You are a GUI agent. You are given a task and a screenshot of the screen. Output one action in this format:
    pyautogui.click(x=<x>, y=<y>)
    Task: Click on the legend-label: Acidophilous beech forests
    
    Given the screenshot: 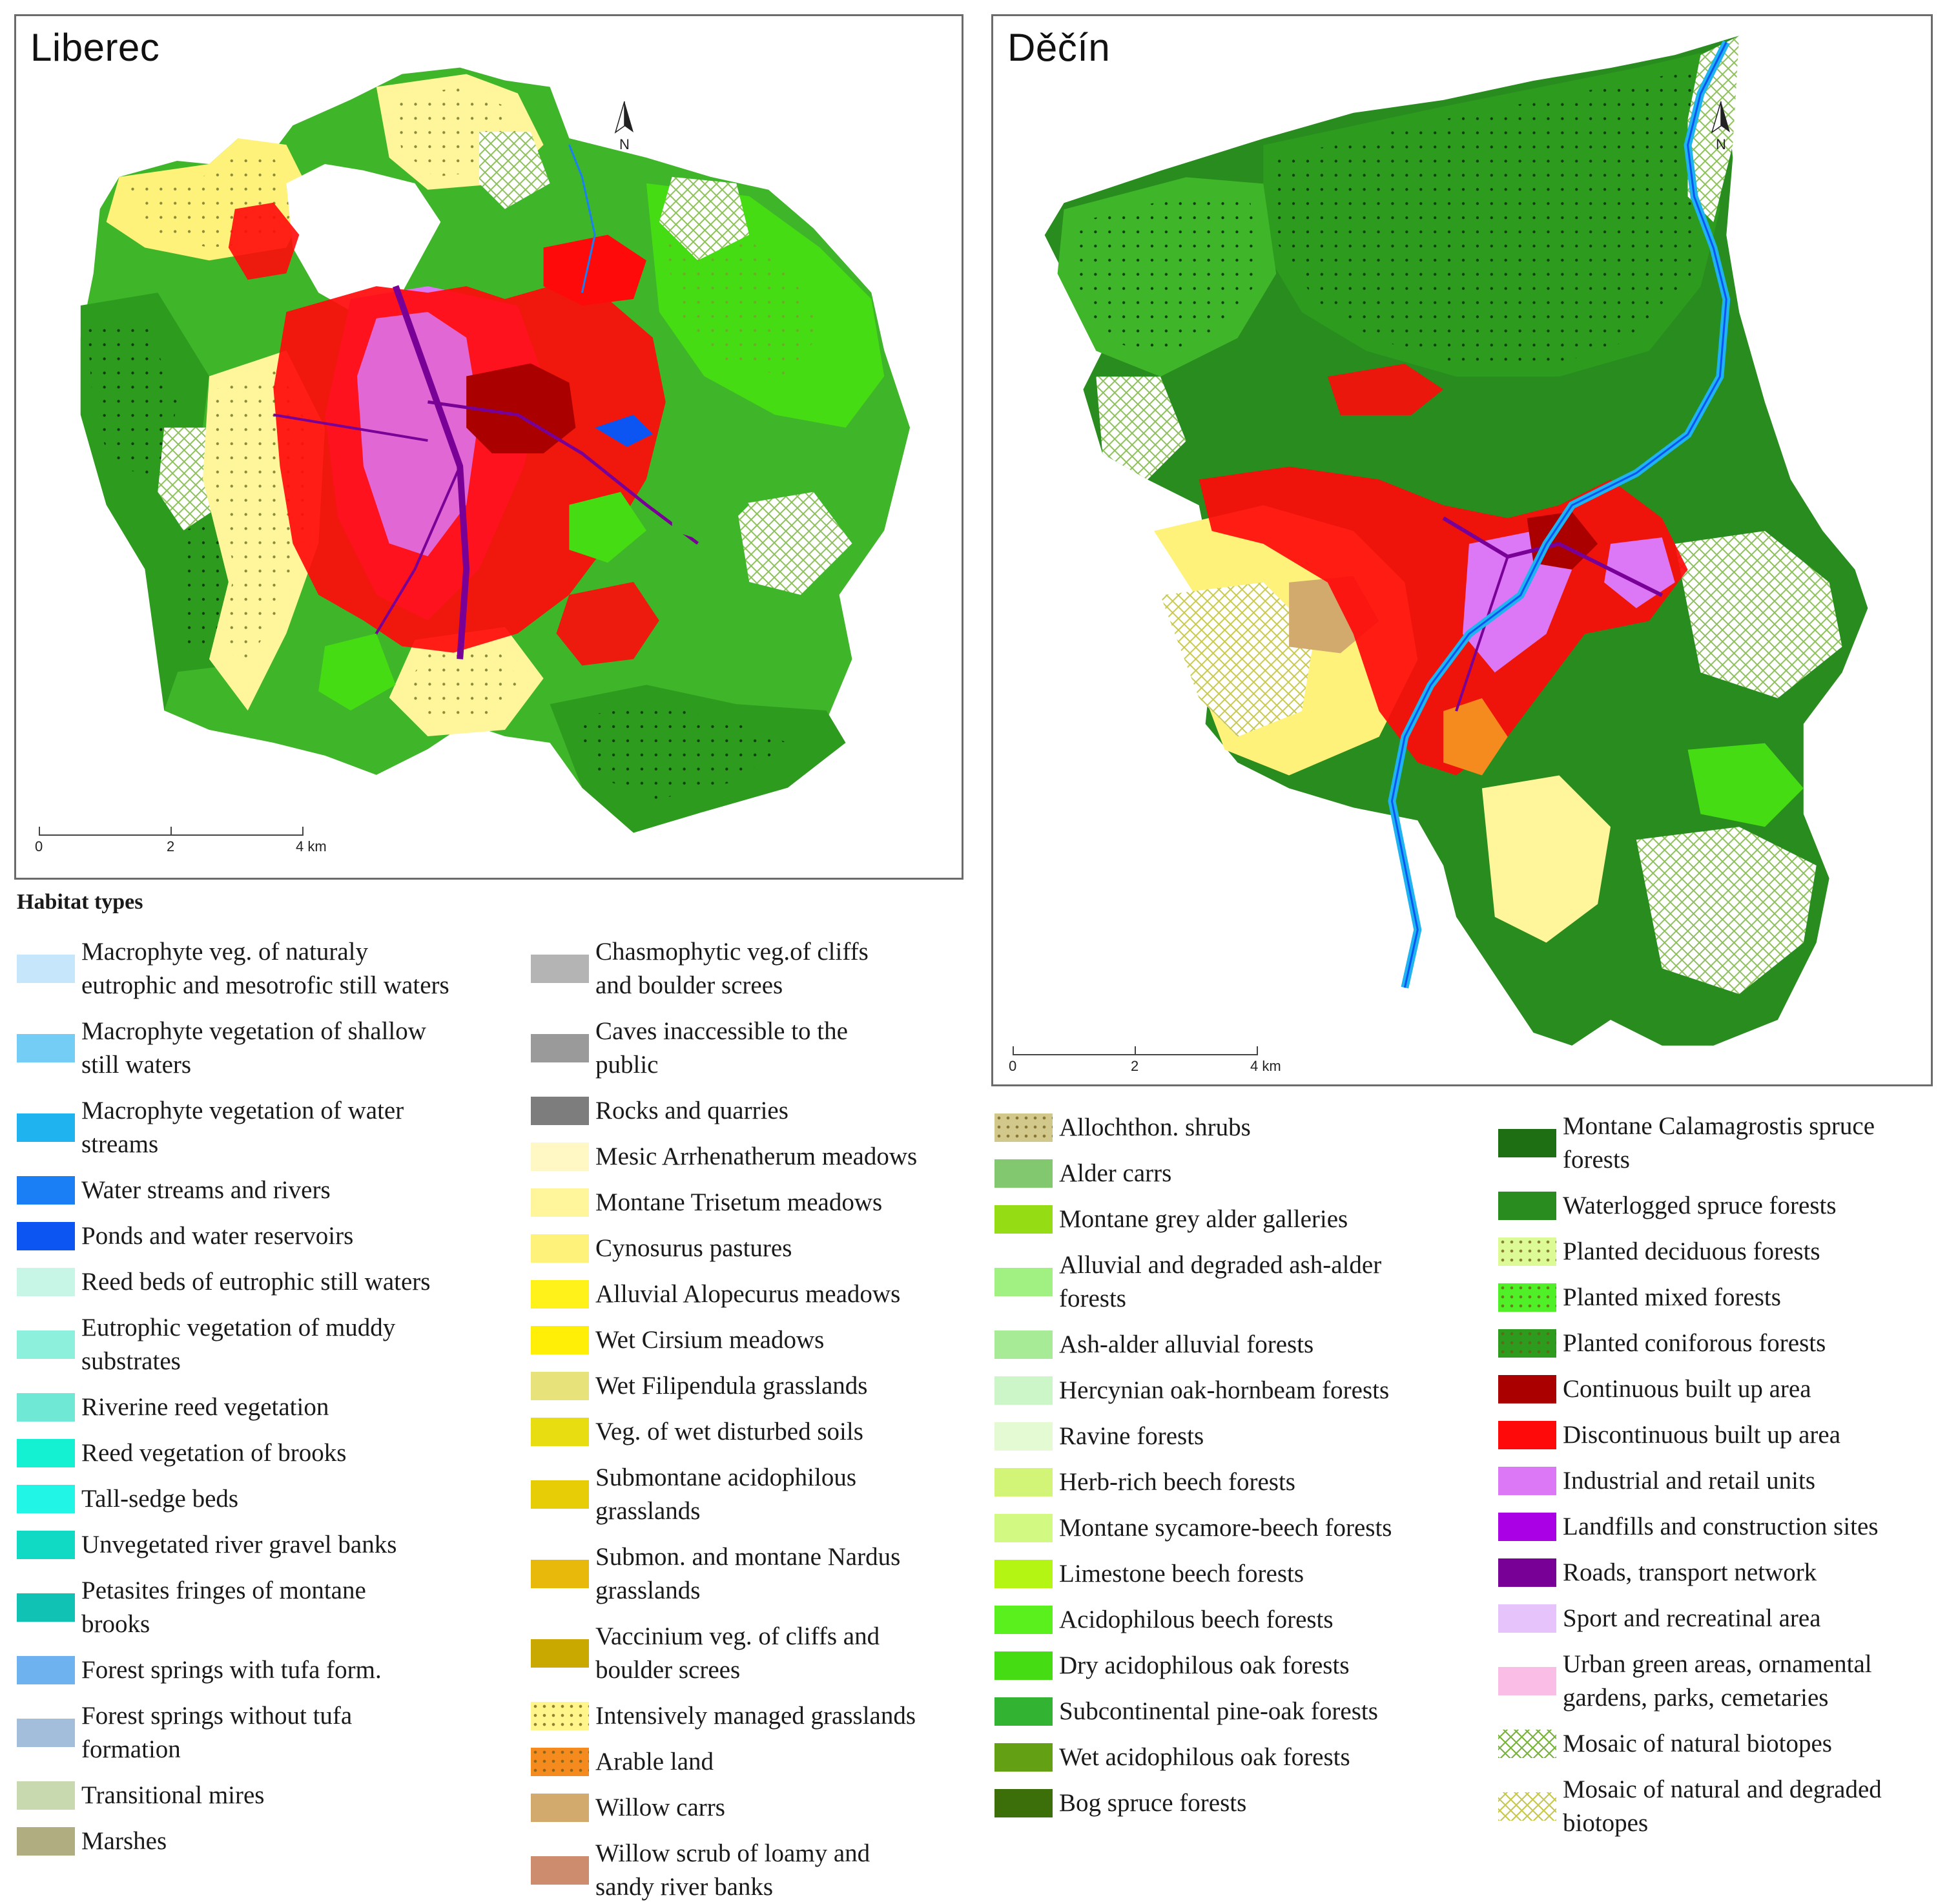 What is the action you would take?
    pyautogui.click(x=1196, y=1620)
    